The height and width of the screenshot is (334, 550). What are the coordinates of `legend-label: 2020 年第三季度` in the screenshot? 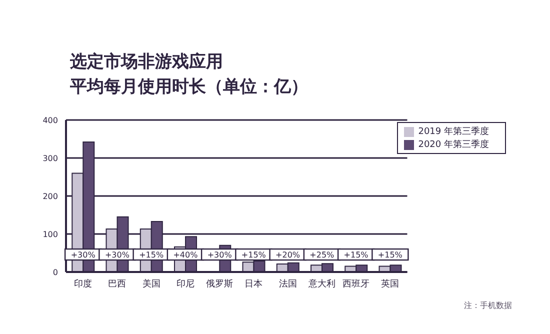 It's located at (453, 145).